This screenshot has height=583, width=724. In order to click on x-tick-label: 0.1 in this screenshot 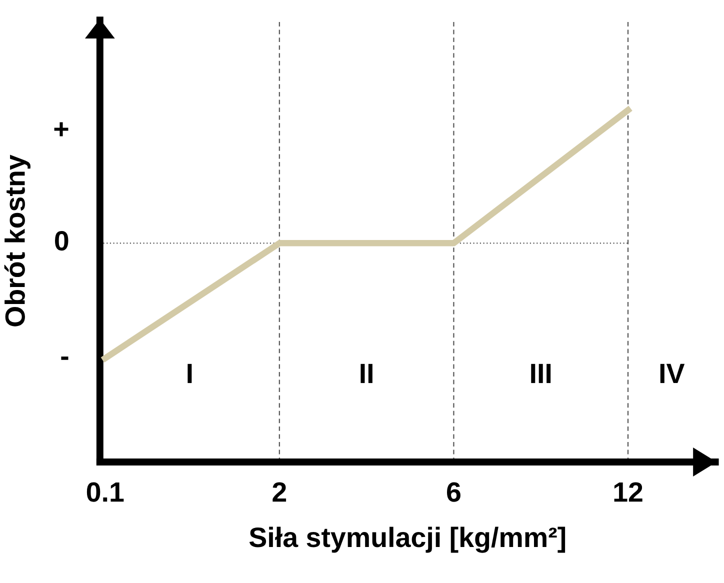, I will do `click(105, 492)`.